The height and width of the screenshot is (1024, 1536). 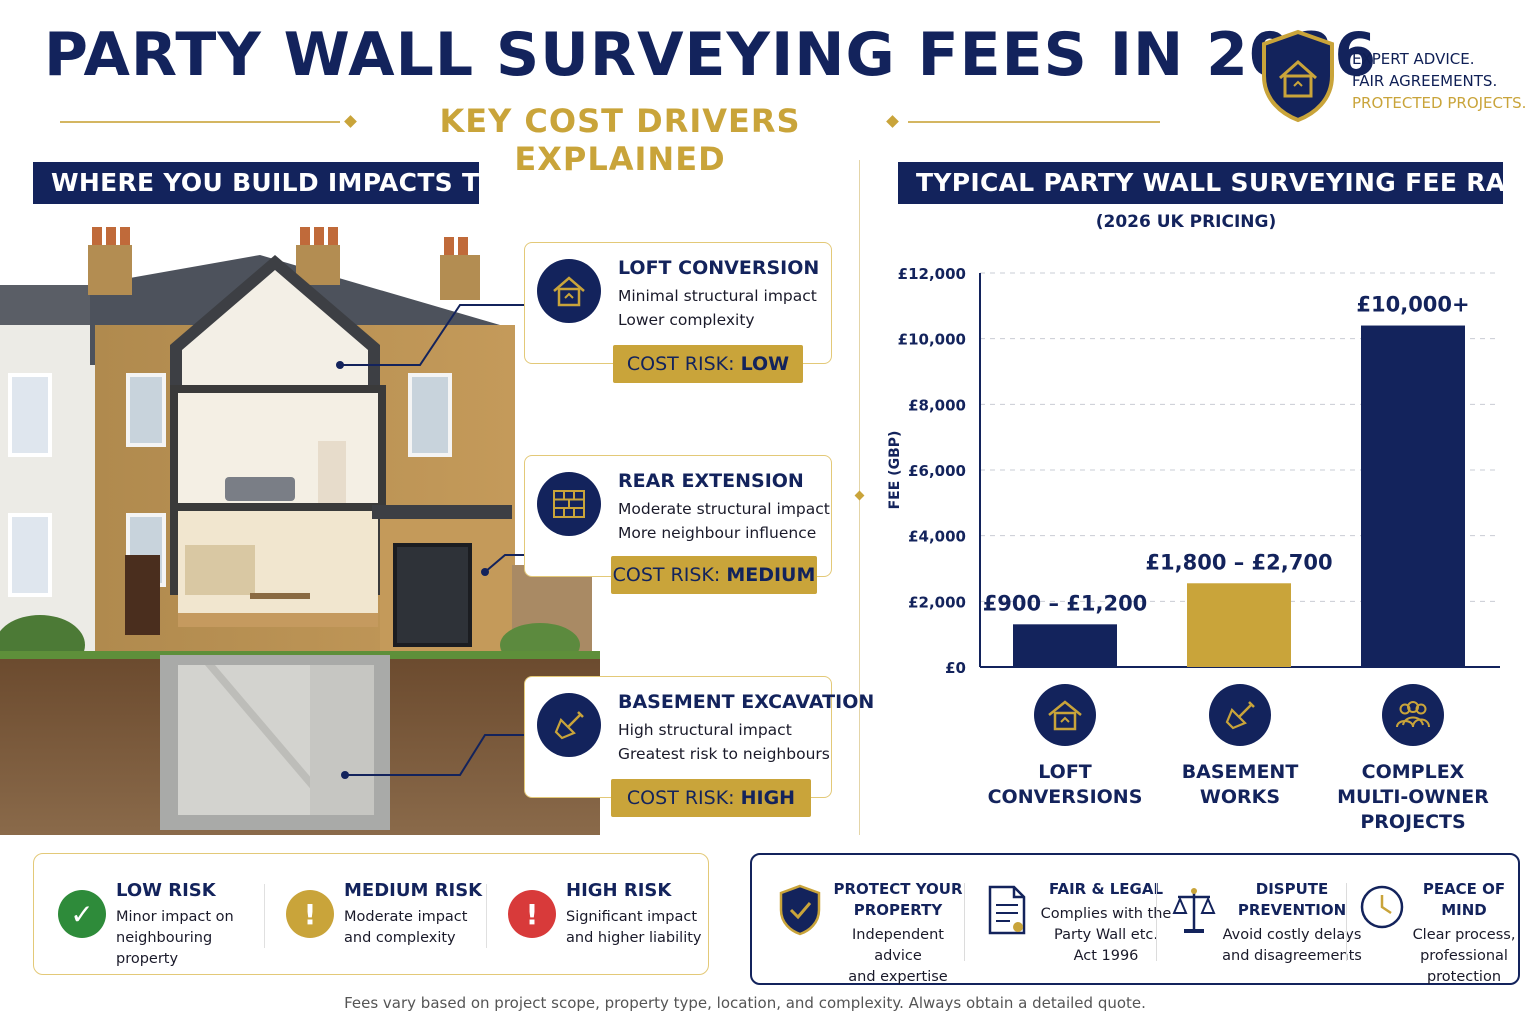 I want to click on y-tick-label: £0, so click(x=955, y=668).